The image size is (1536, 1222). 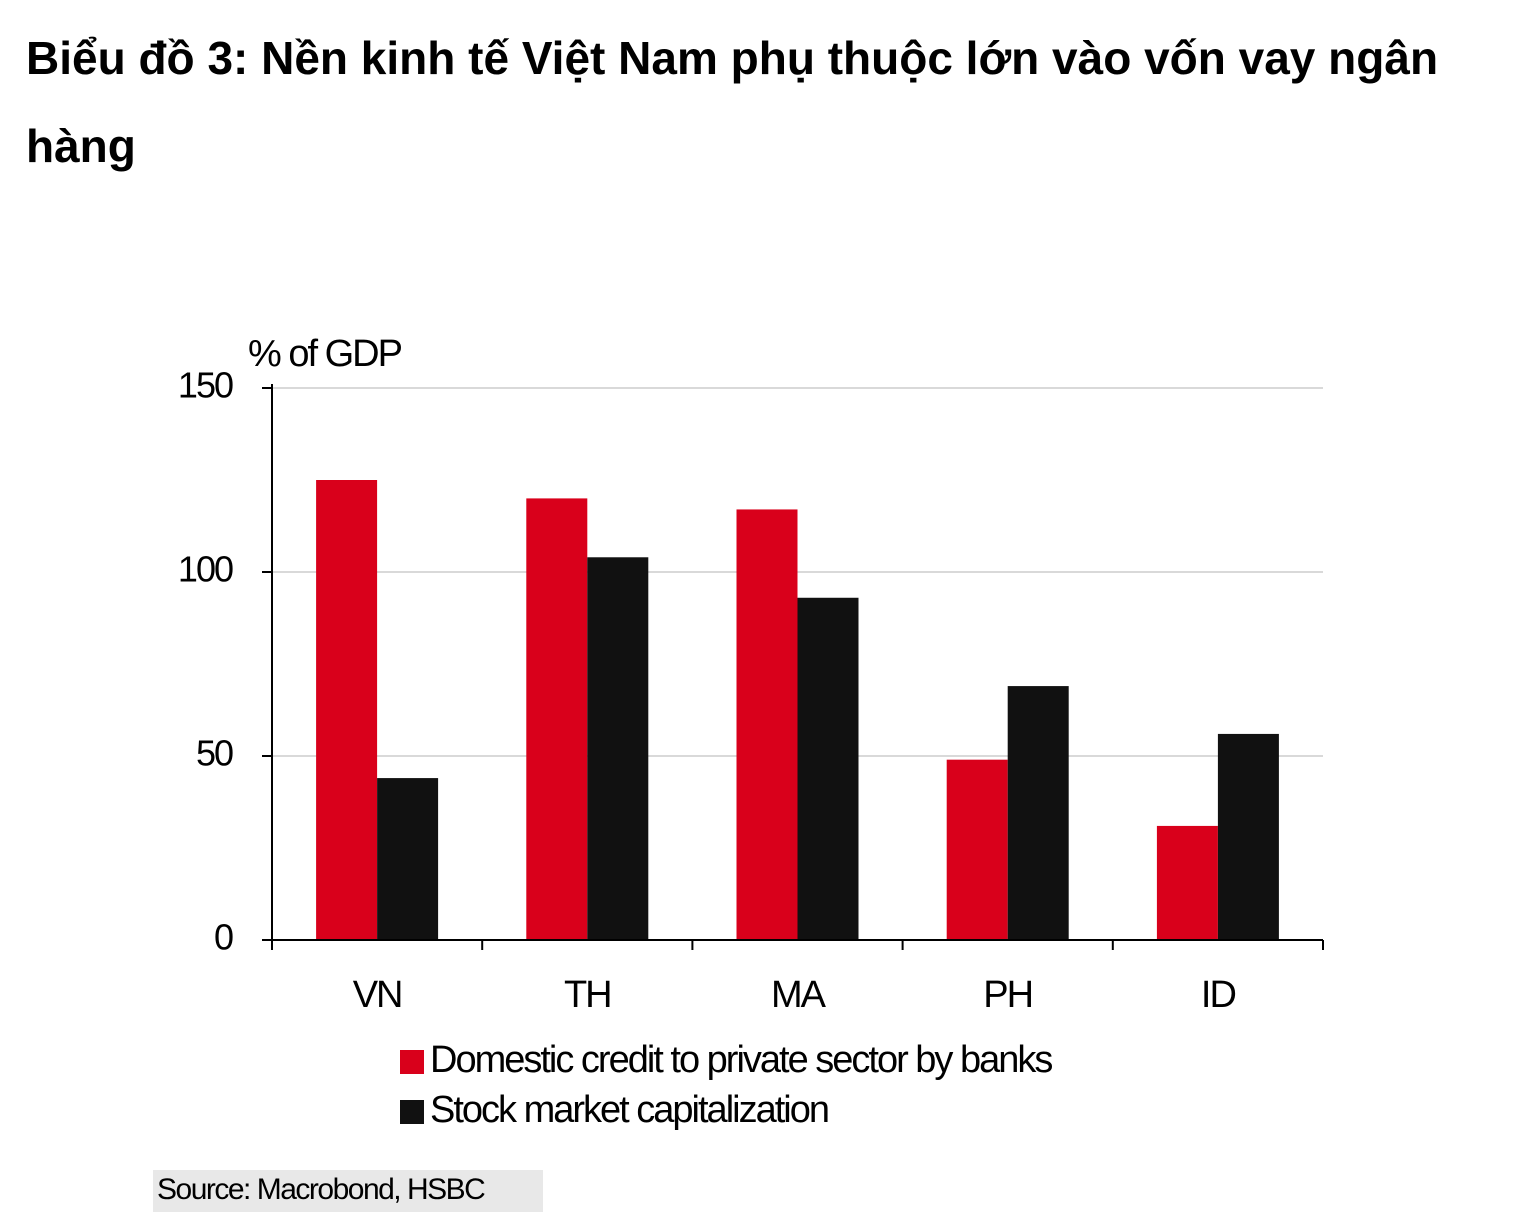 I want to click on legend-label: Stock market capitalization, so click(x=629, y=1110).